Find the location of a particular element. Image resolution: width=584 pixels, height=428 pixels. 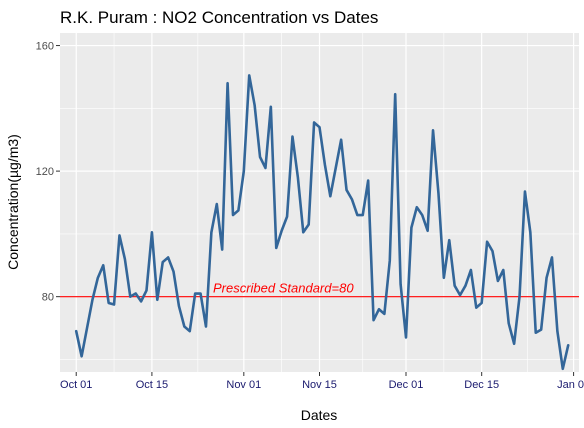

x-tick-label: Oct 15 is located at coordinates (152, 385).